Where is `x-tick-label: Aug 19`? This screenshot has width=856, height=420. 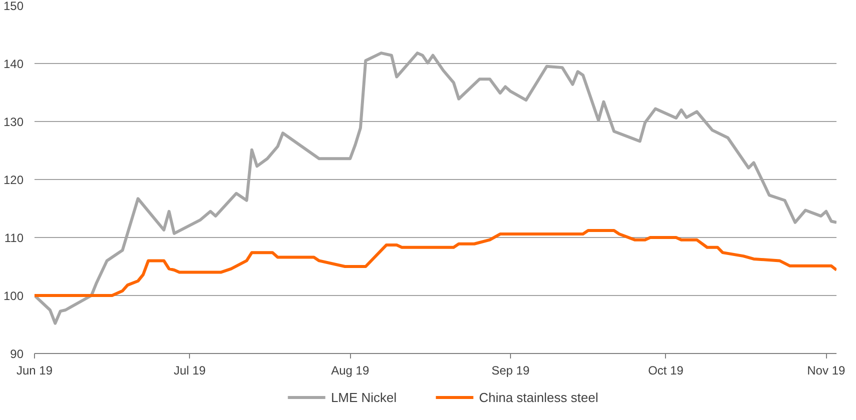 x-tick-label: Aug 19 is located at coordinates (350, 371).